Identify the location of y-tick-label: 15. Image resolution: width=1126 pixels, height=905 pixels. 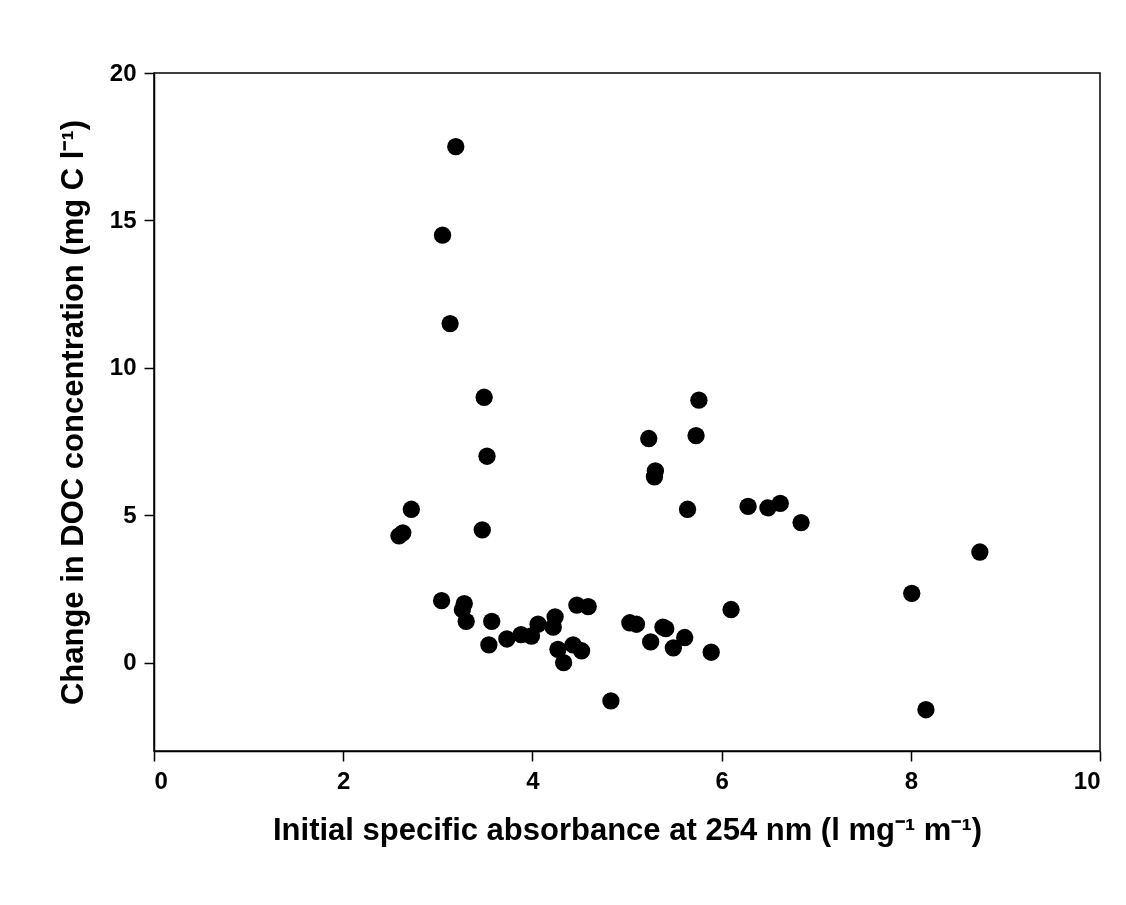
(123, 219).